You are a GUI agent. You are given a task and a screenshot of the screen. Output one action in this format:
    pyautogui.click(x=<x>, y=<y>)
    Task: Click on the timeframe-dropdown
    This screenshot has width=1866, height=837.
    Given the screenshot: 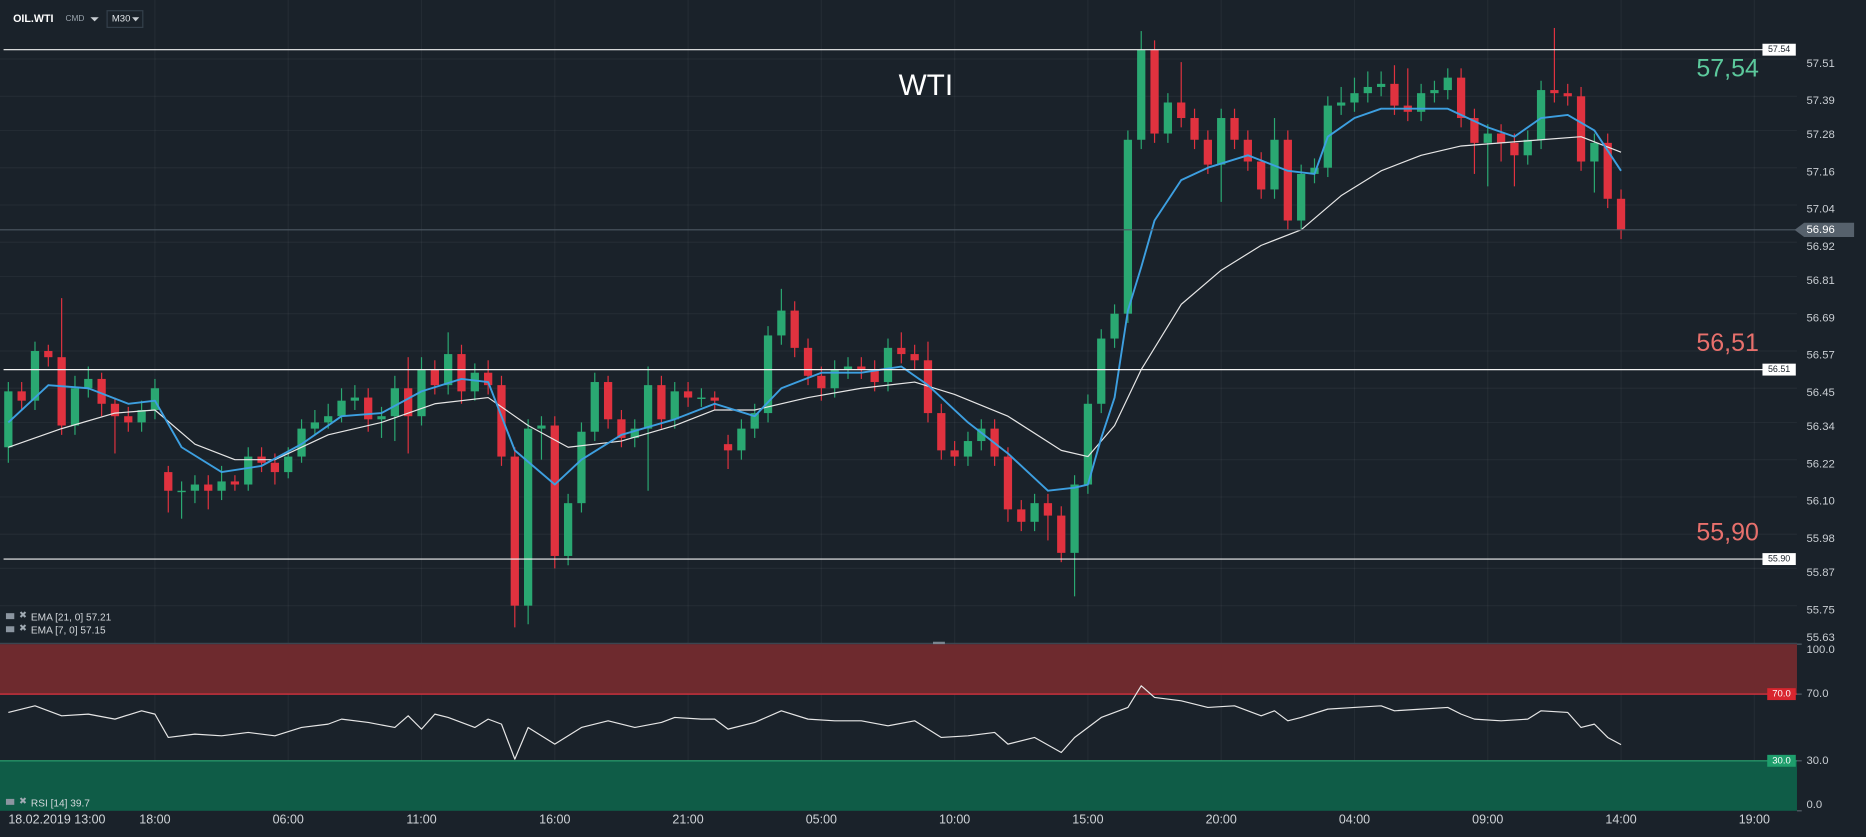 What is the action you would take?
    pyautogui.click(x=136, y=19)
    